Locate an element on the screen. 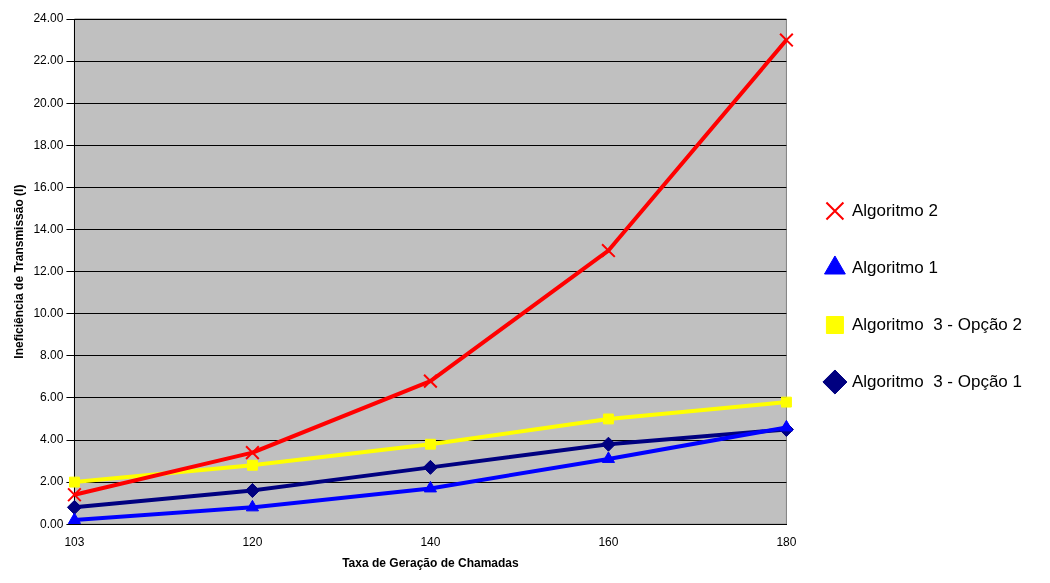 The height and width of the screenshot is (583, 1050). y-tick-label: 16.00 is located at coordinates (48, 186).